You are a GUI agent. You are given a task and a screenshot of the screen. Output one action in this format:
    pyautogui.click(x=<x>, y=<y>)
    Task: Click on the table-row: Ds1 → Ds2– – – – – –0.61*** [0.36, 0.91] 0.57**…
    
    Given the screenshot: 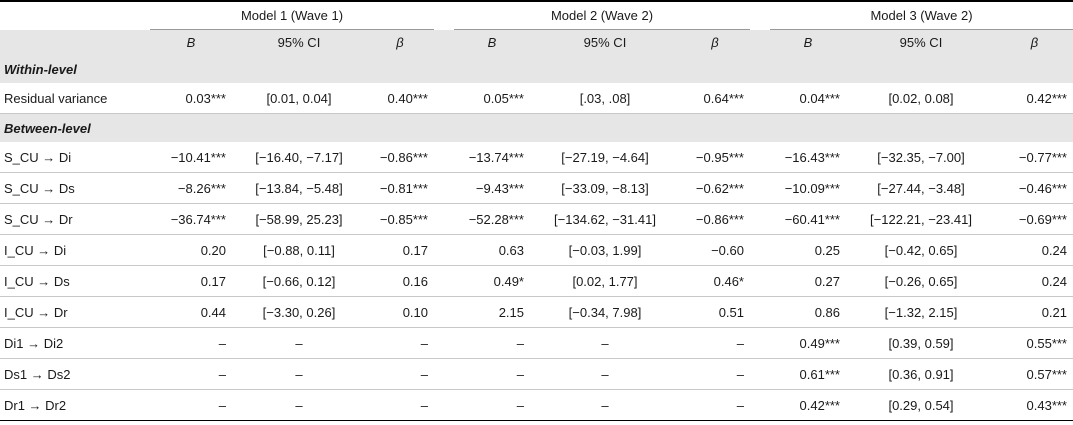 What is the action you would take?
    pyautogui.click(x=536, y=374)
    